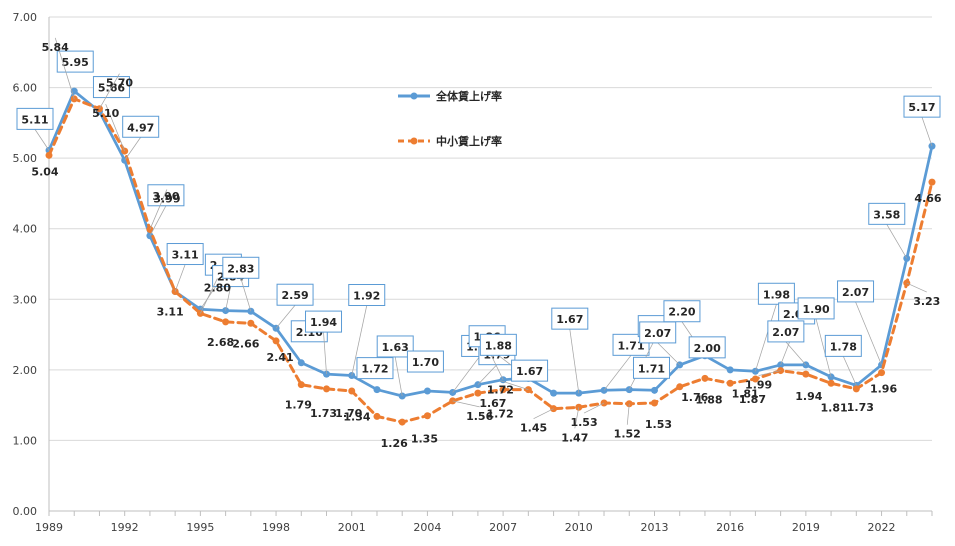 The width and height of the screenshot is (955, 546). I want to click on data-label-overall: 1.88, so click(498, 345).